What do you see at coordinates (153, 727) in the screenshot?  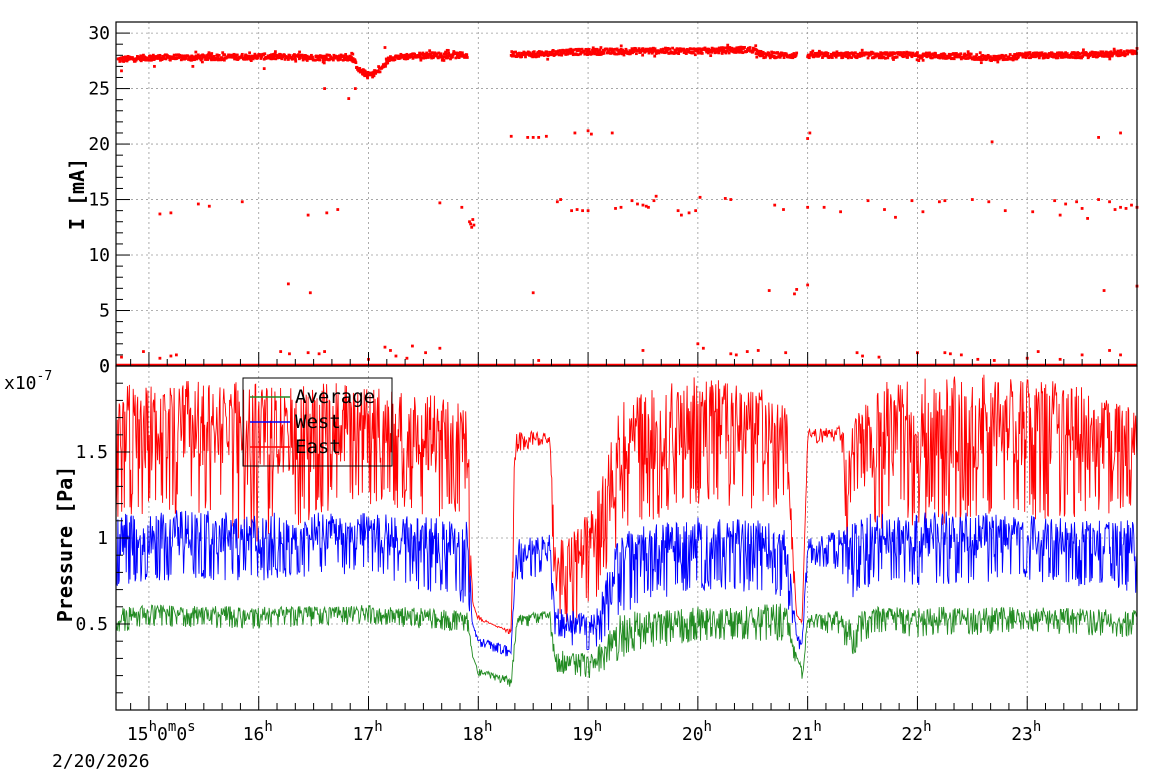 I see `time-tick-part: h` at bounding box center [153, 727].